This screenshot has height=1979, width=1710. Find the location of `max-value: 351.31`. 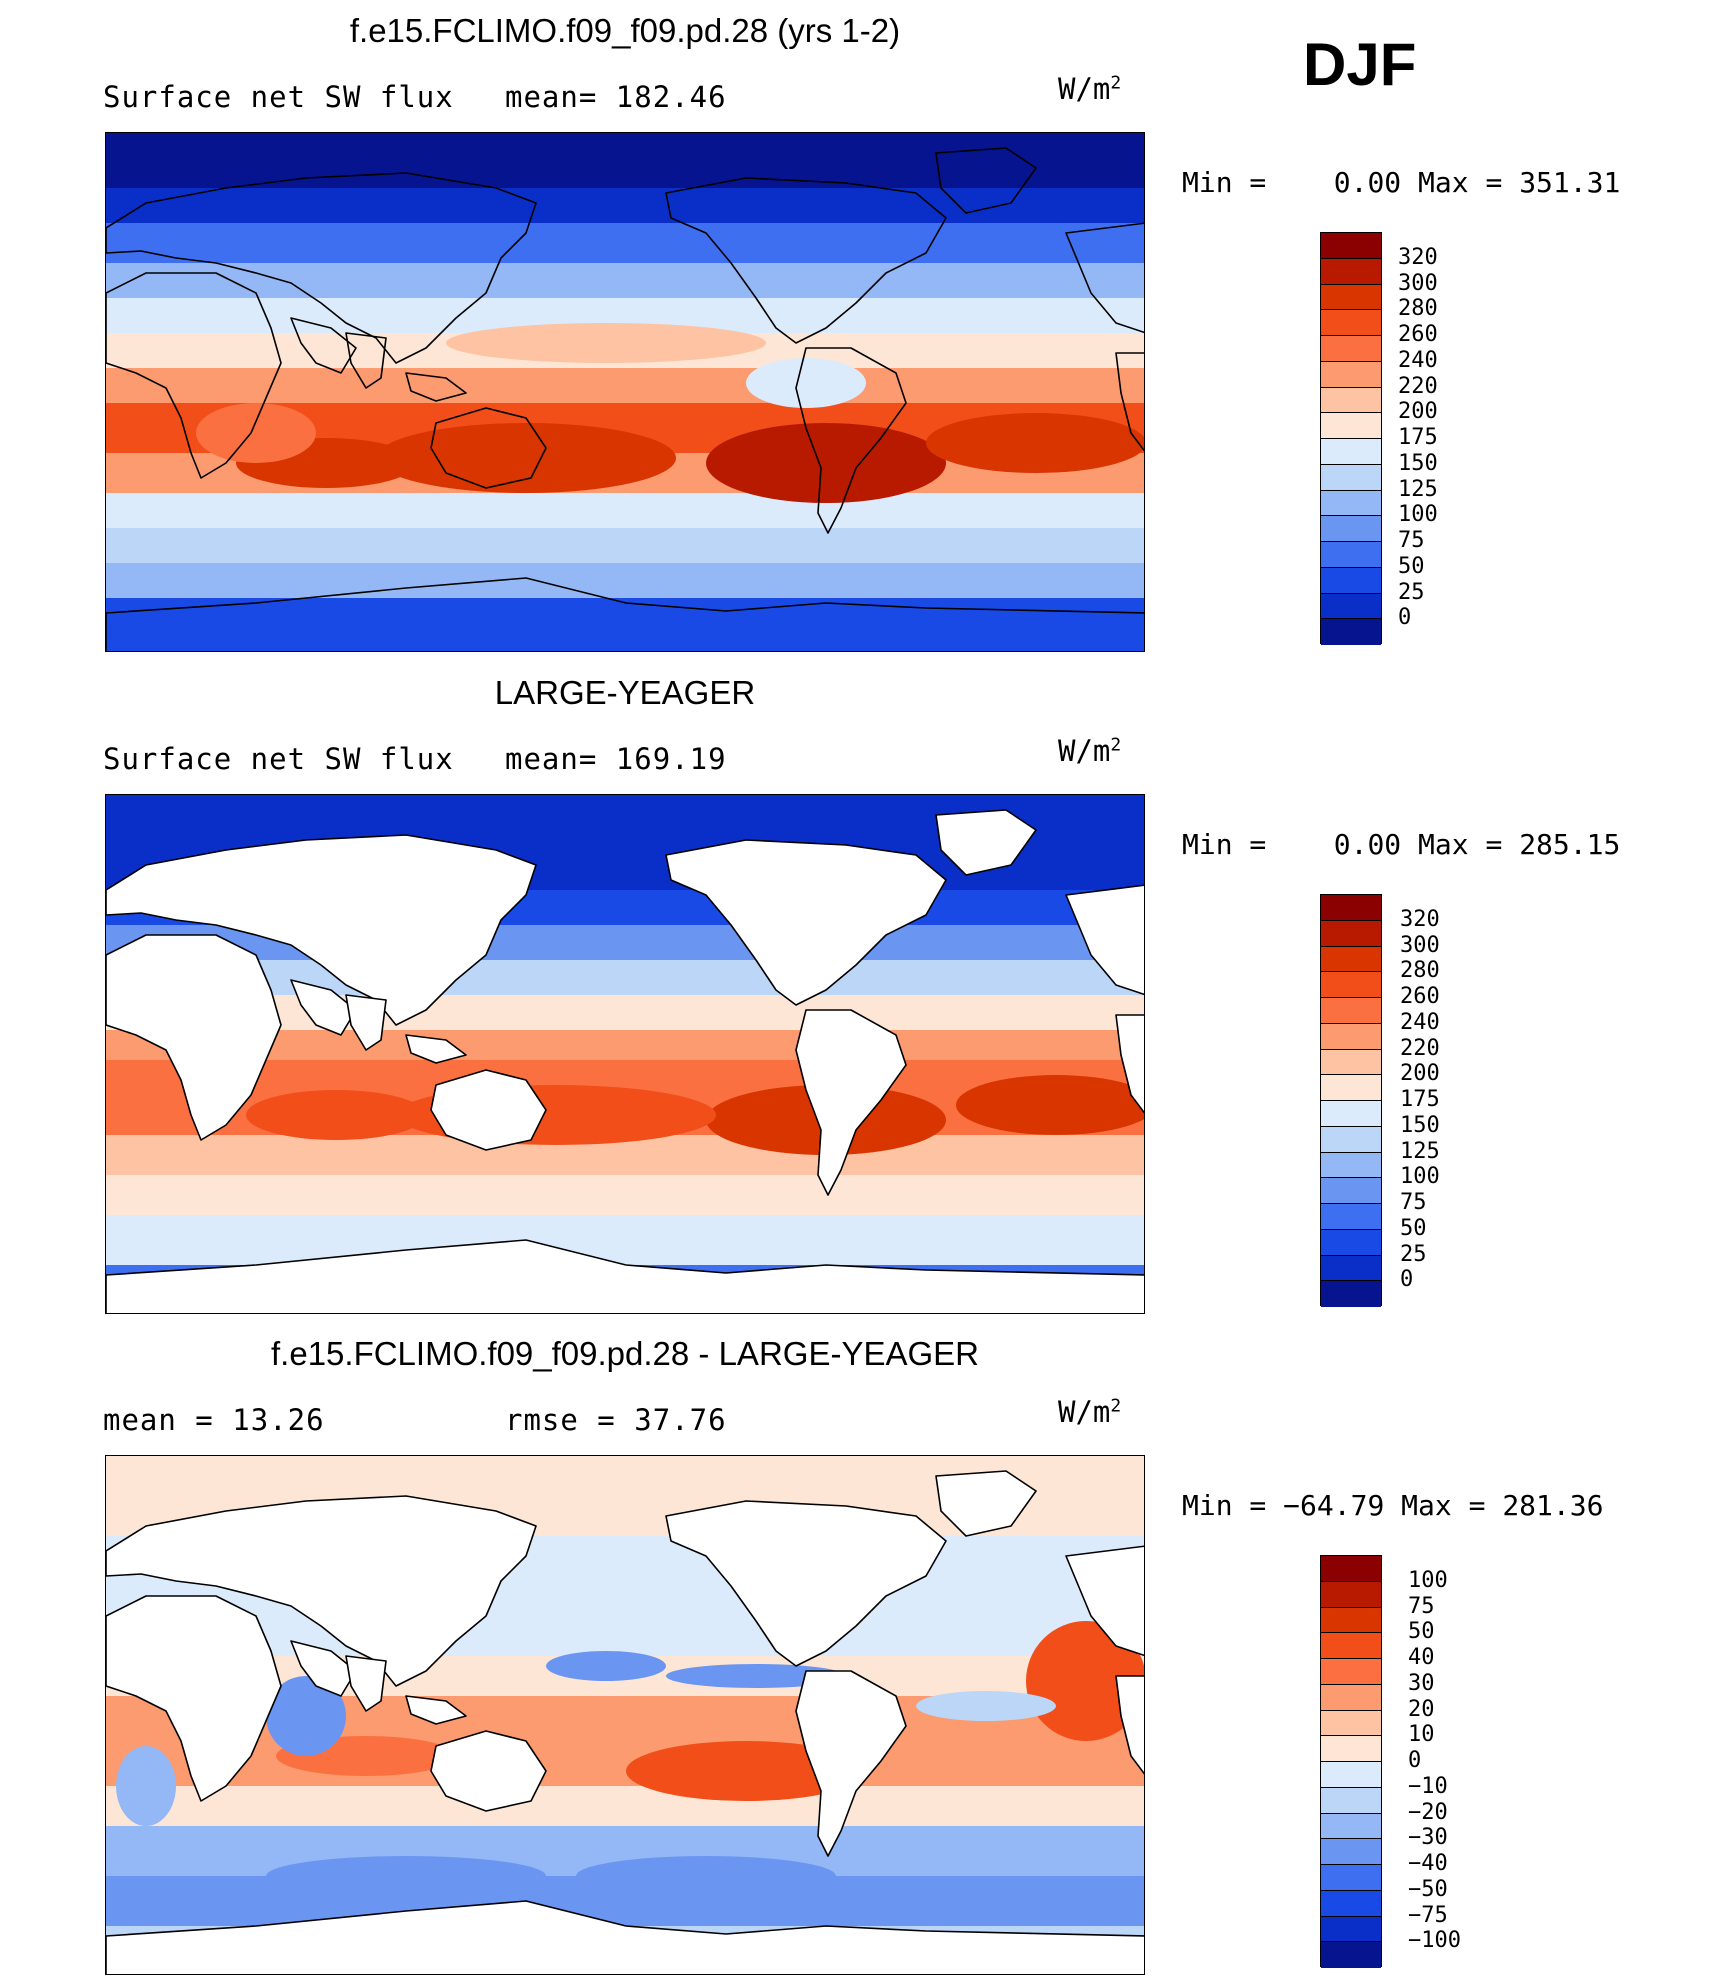

max-value: 351.31 is located at coordinates (1570, 182).